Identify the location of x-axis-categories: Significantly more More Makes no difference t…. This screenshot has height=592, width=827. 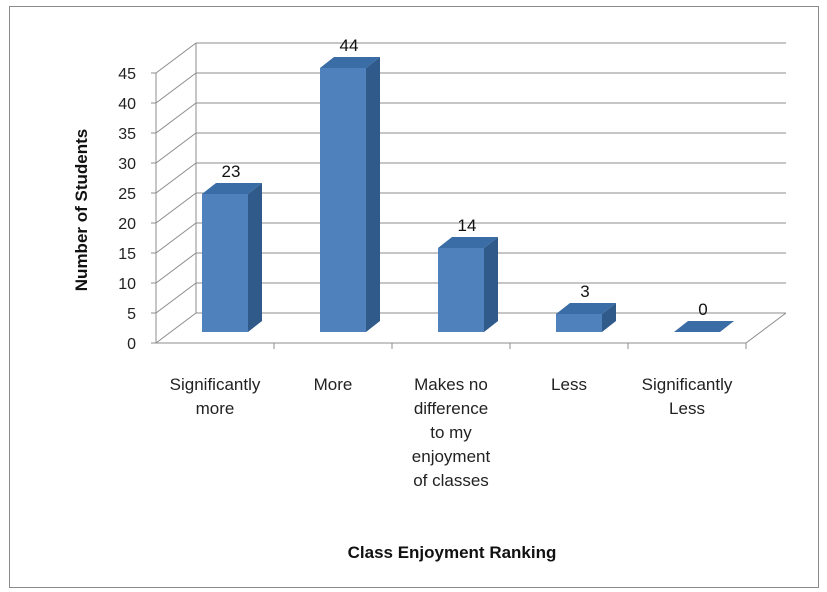
(451, 432).